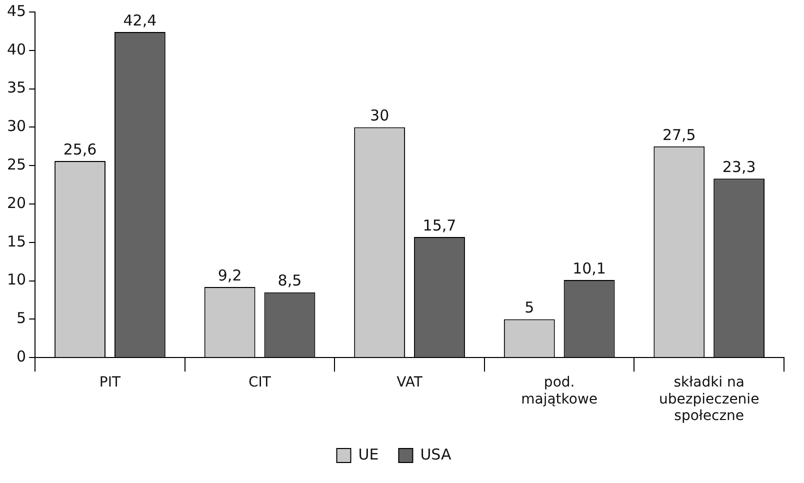 The height and width of the screenshot is (483, 804). Describe the element at coordinates (16, 203) in the screenshot. I see `y-tick-label: 20` at that location.